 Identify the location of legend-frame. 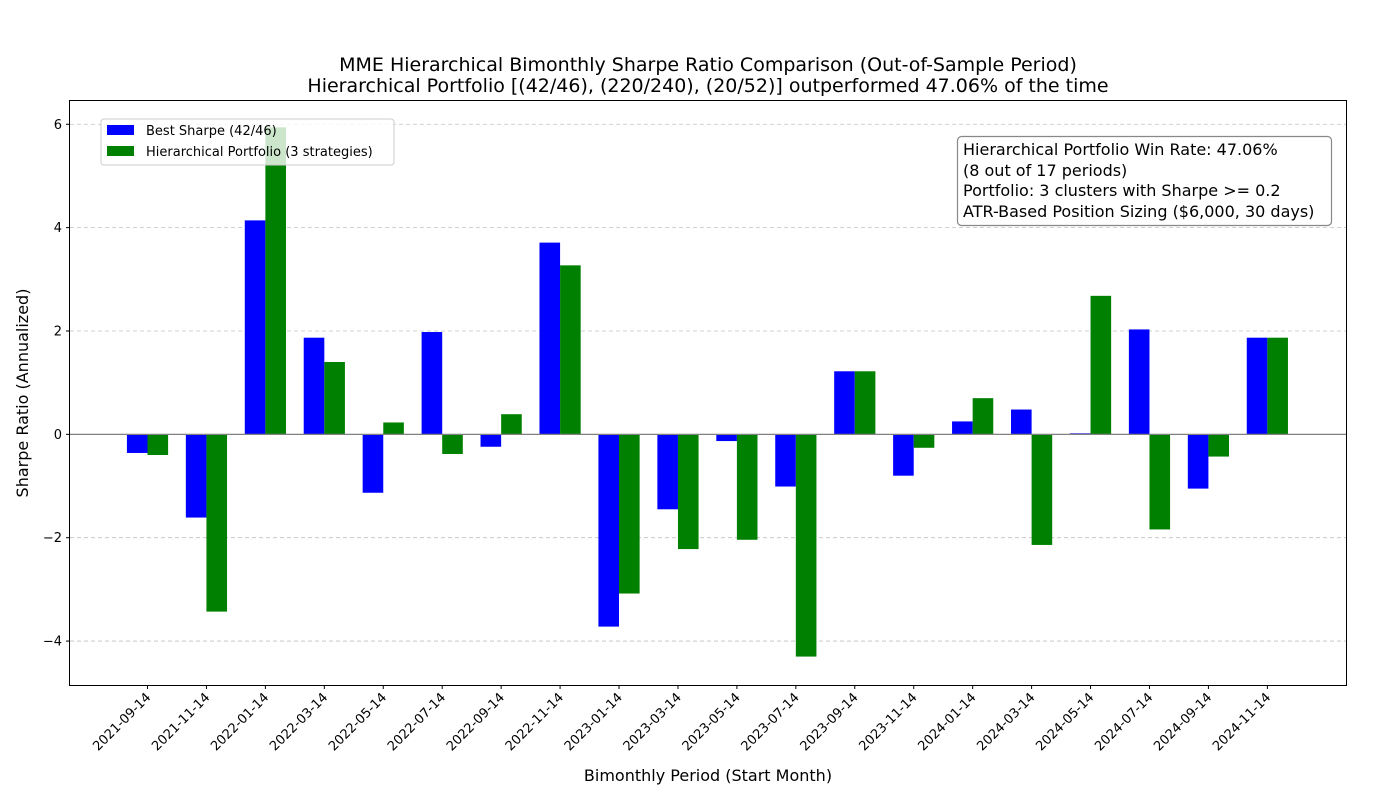
(247, 142).